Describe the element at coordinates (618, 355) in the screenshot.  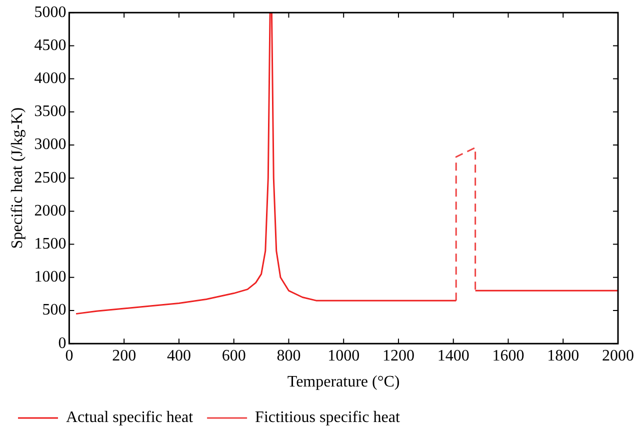
I see `x-tick-label: 2000` at that location.